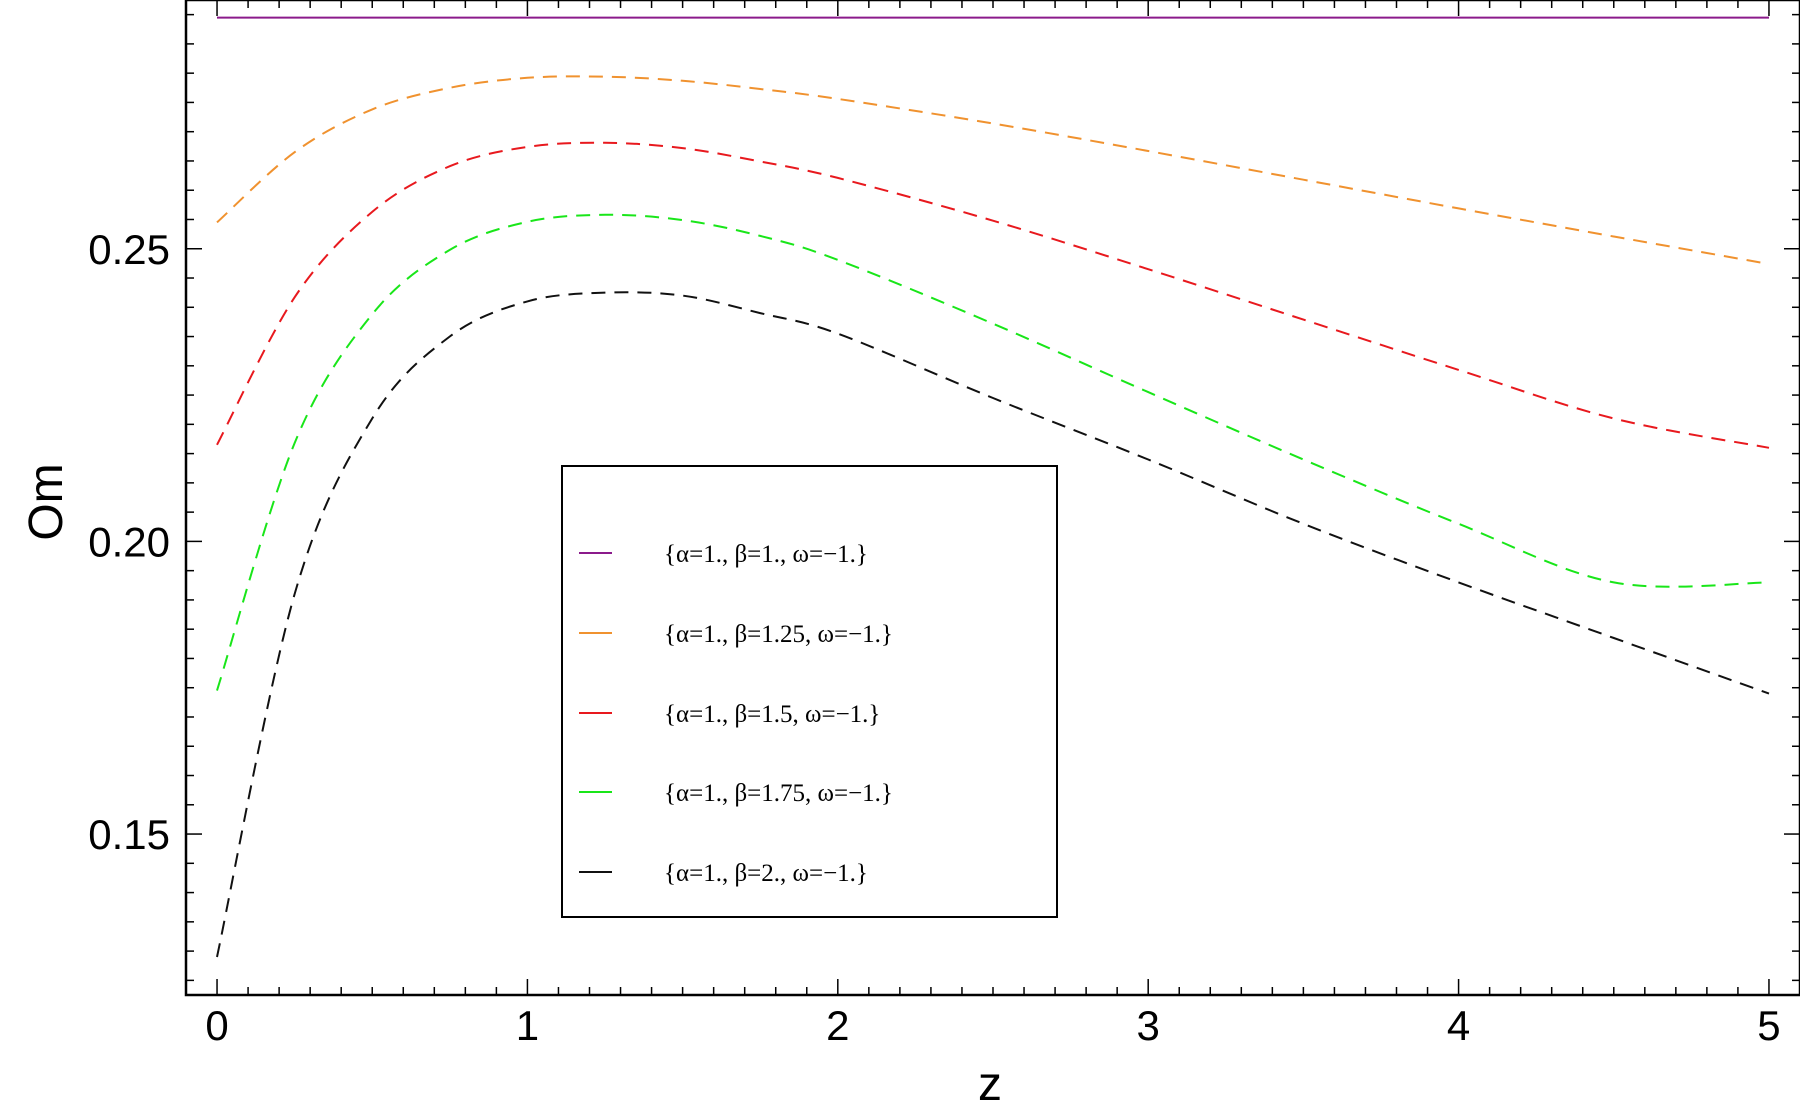 The image size is (1800, 1120). I want to click on y-tick-label: 0.25, so click(129, 249).